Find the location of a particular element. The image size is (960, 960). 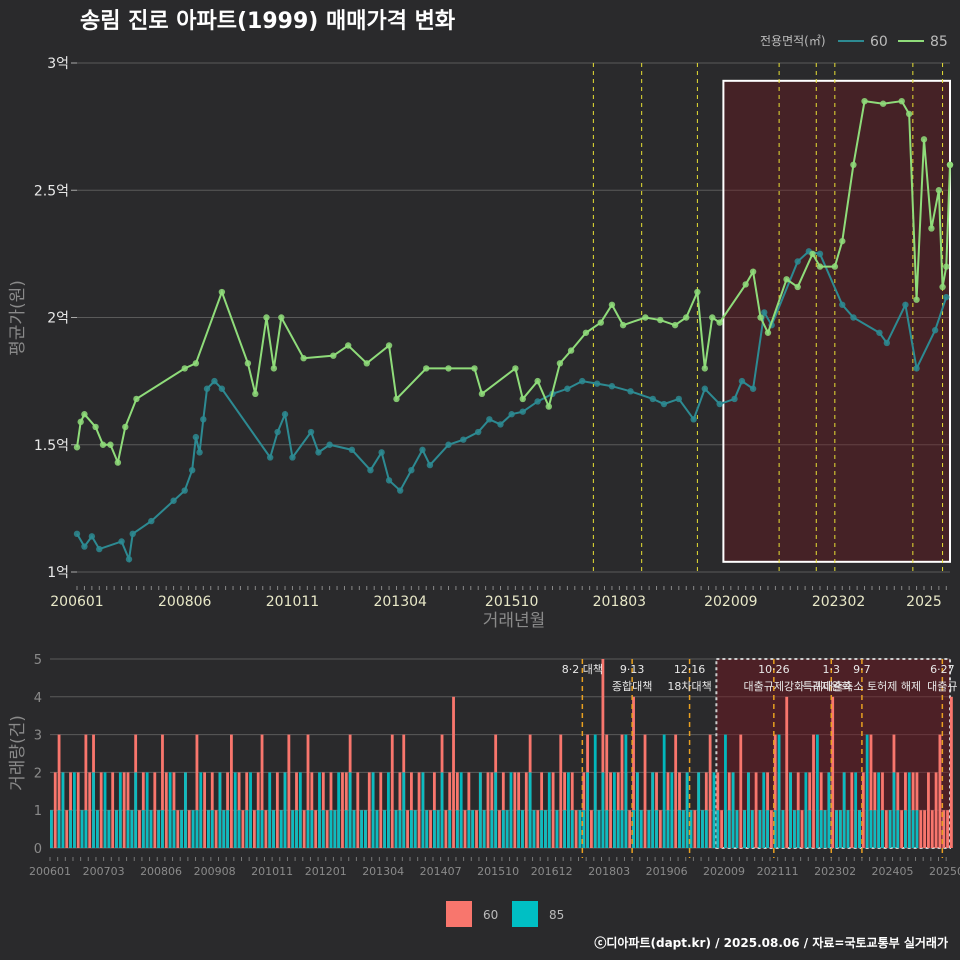

vol-x-tick-label-7: 201407 is located at coordinates (441, 871).